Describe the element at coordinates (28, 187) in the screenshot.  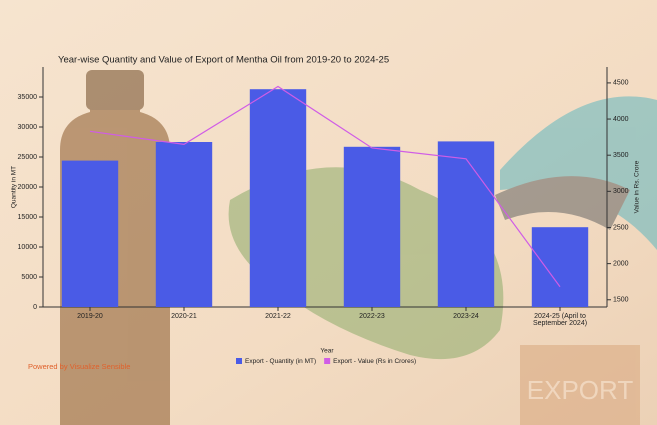
I see `y-tick-label: 20000` at that location.